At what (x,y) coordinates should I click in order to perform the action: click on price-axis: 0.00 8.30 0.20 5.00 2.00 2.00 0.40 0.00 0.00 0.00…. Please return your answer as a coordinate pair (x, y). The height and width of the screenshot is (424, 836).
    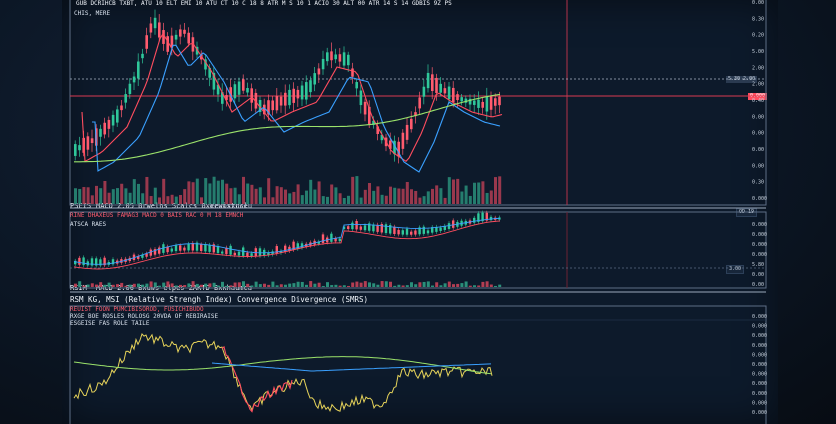
    Looking at the image, I should click on (759, 101).